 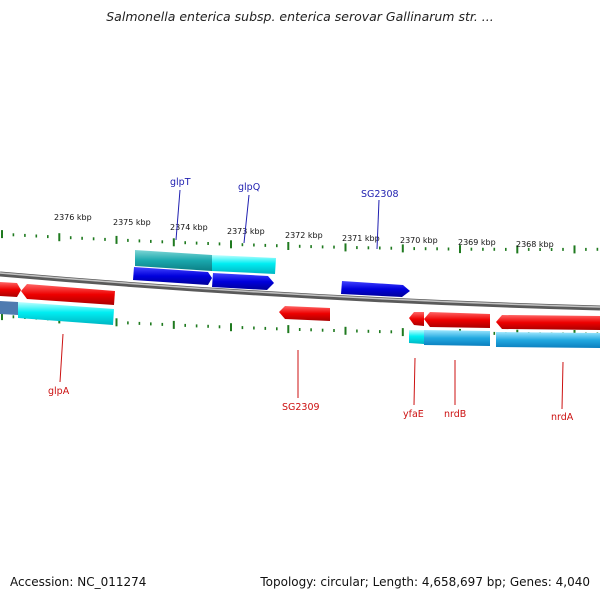 I want to click on reverse-gene-track, so click(x=300, y=306).